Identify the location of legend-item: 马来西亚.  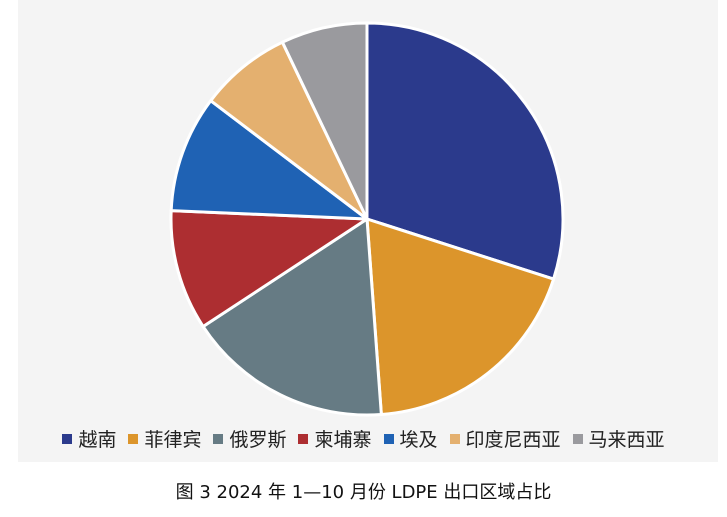
(618, 438).